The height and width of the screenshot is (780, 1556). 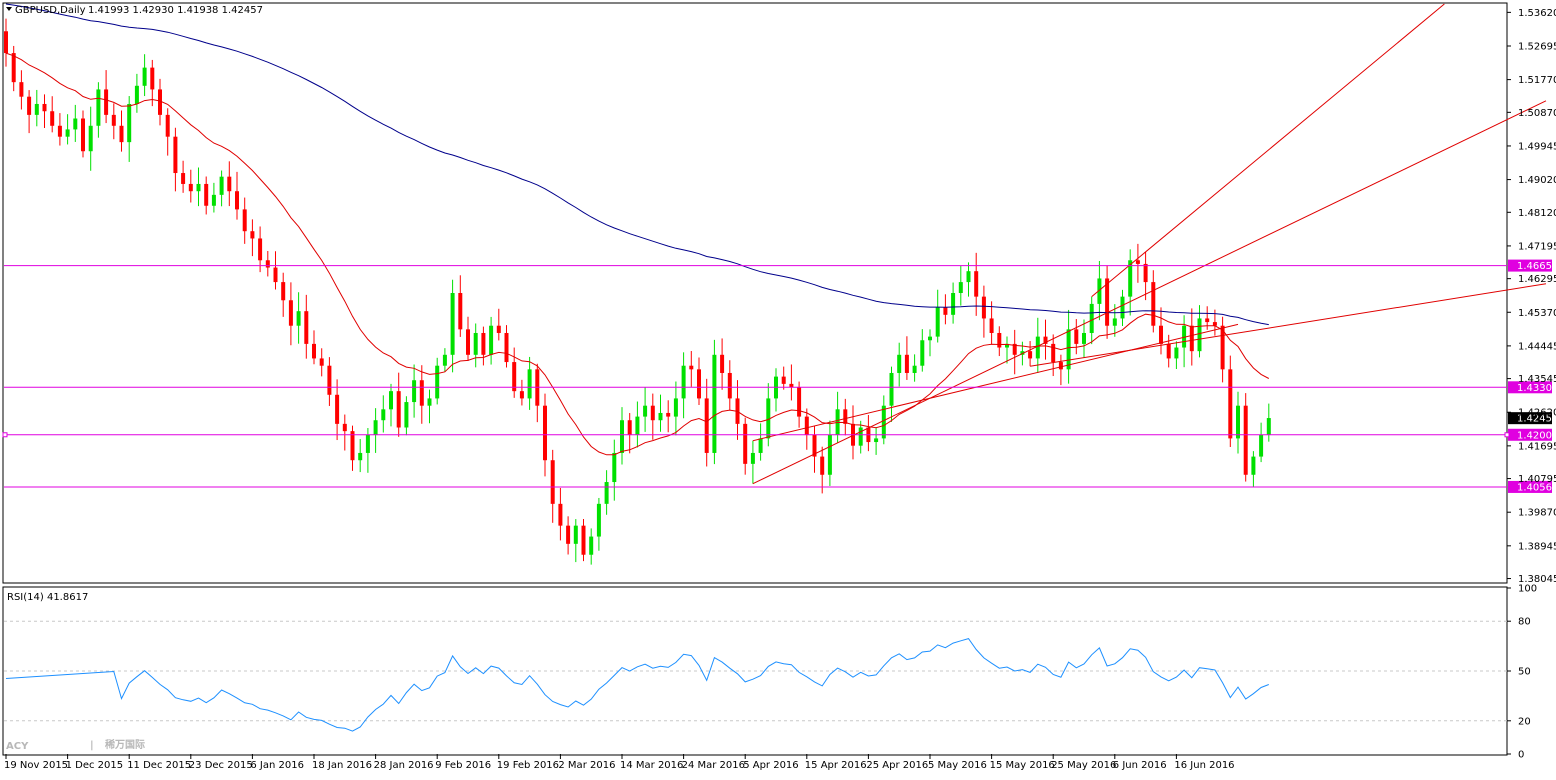 What do you see at coordinates (1537, 213) in the screenshot?
I see `price-tick-label: 1.48120` at bounding box center [1537, 213].